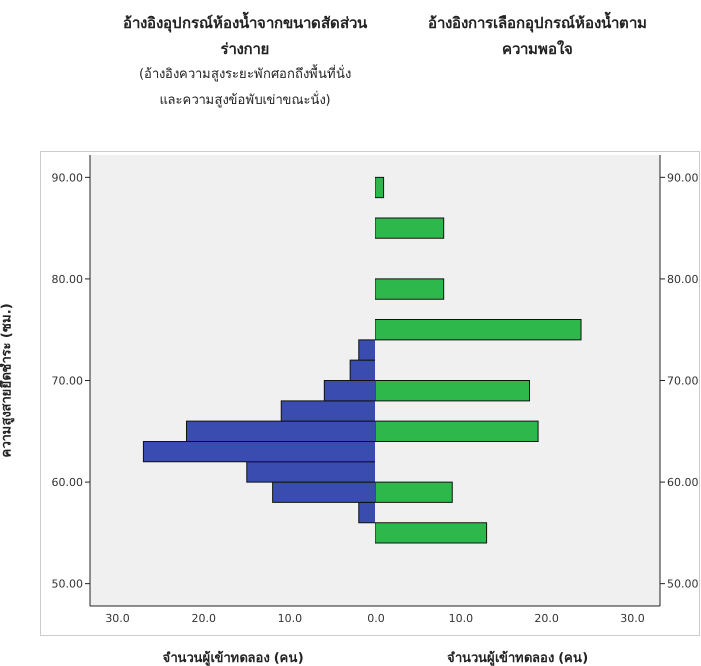  What do you see at coordinates (245, 86) in the screenshot?
I see `chart-subtitle: (อ้างอิงความสูงระยะพักศอกถึงพื้นที่นั่งและความสูงข้อพับเข่าขณะนั่ง)` at bounding box center [245, 86].